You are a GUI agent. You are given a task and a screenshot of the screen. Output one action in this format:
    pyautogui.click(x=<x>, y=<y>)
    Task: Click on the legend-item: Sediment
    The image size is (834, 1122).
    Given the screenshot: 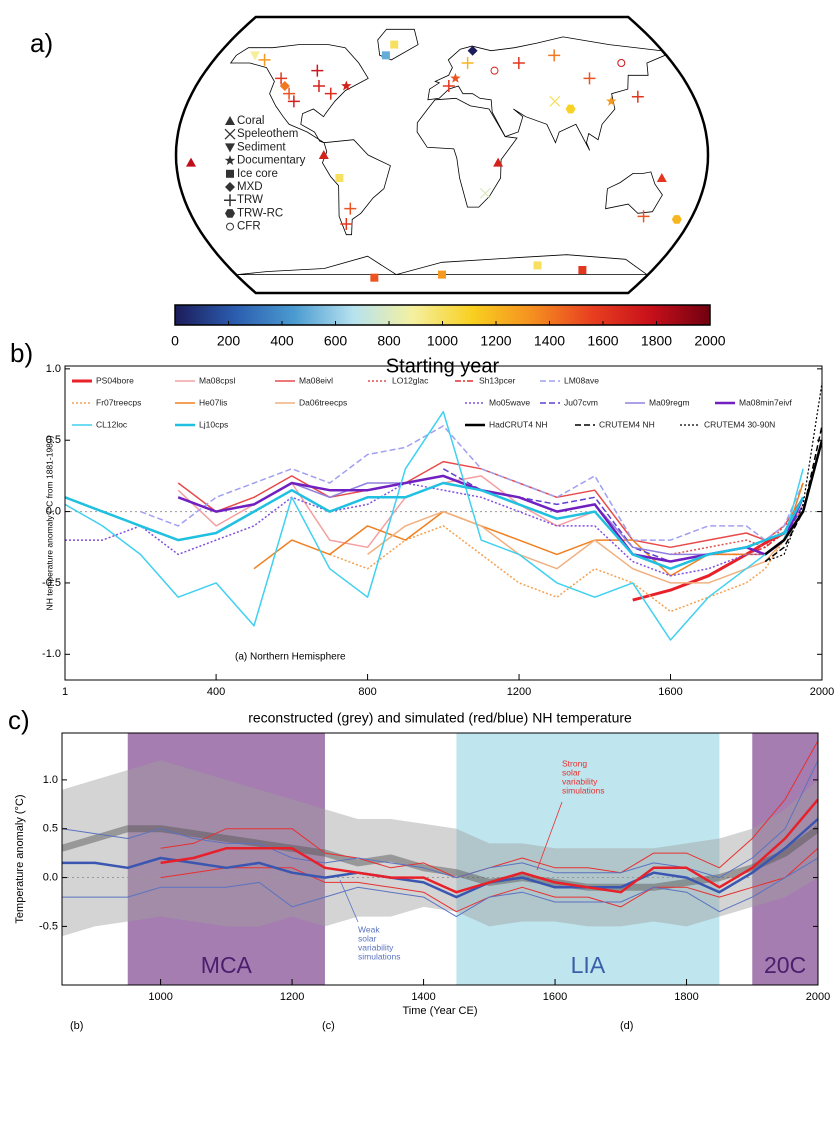 What is the action you would take?
    pyautogui.click(x=255, y=147)
    